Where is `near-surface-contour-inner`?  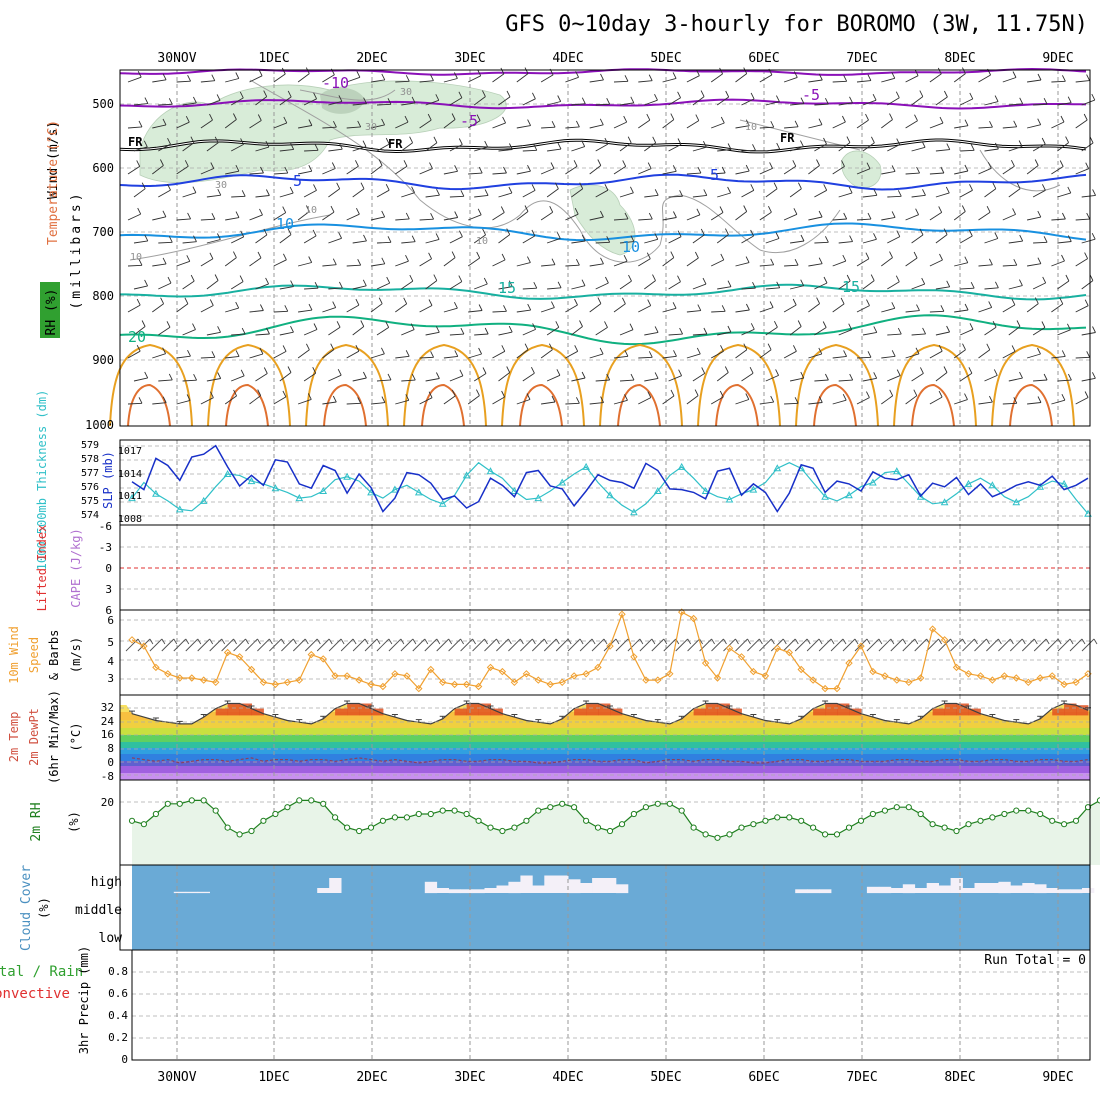 near-surface-contour-inner is located at coordinates (443, 405).